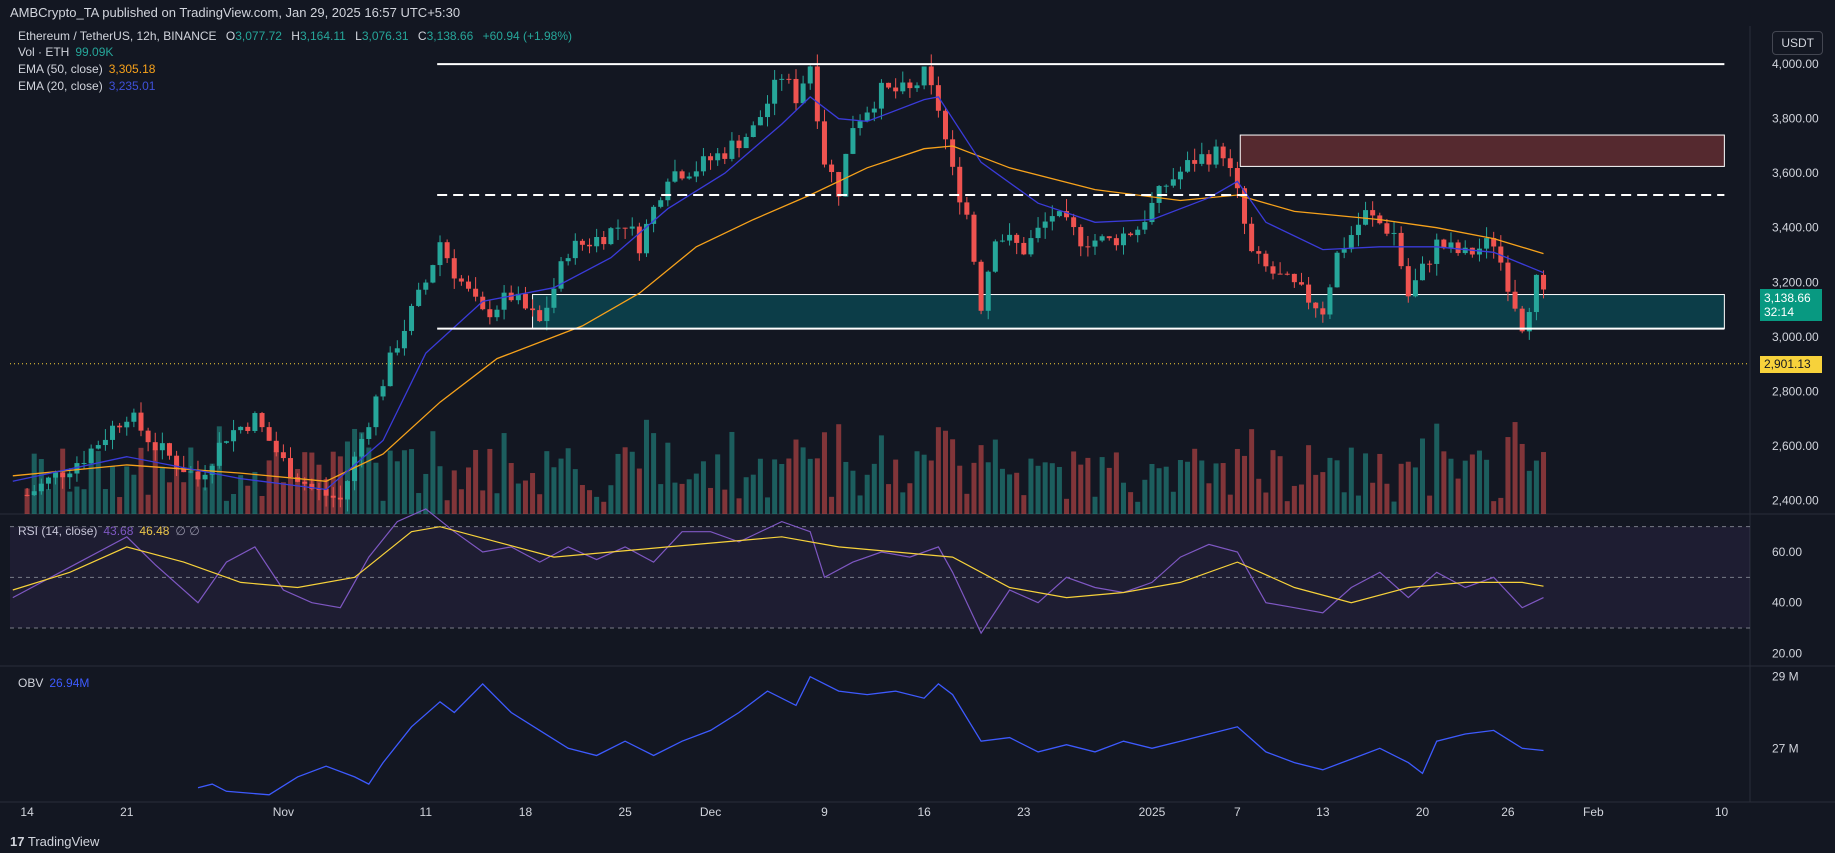  Describe the element at coordinates (66, 52) in the screenshot. I see `volume-legend: Vol · ETH 99.09K` at that location.